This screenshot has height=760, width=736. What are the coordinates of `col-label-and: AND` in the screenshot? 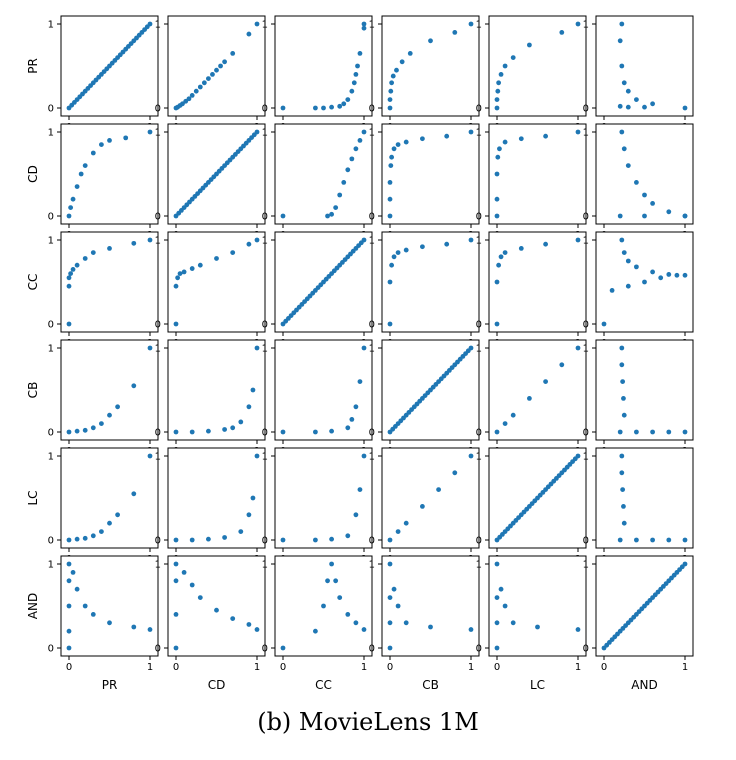 It's located at (644, 685).